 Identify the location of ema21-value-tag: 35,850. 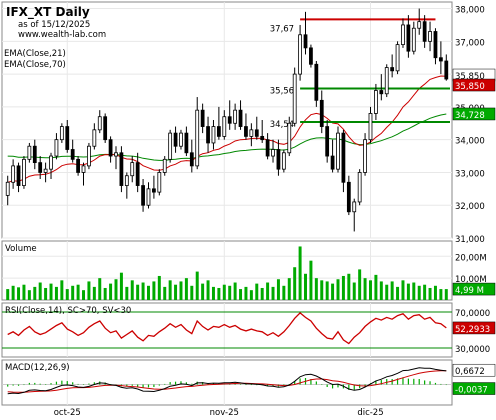
(470, 77).